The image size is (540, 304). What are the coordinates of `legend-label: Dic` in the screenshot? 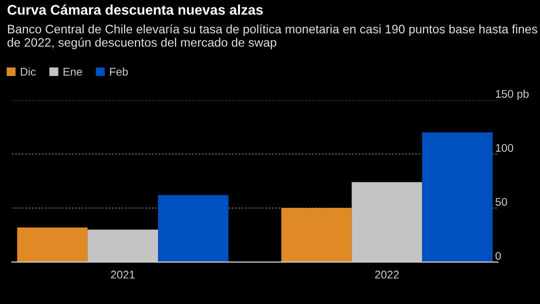 It's located at (28, 72).